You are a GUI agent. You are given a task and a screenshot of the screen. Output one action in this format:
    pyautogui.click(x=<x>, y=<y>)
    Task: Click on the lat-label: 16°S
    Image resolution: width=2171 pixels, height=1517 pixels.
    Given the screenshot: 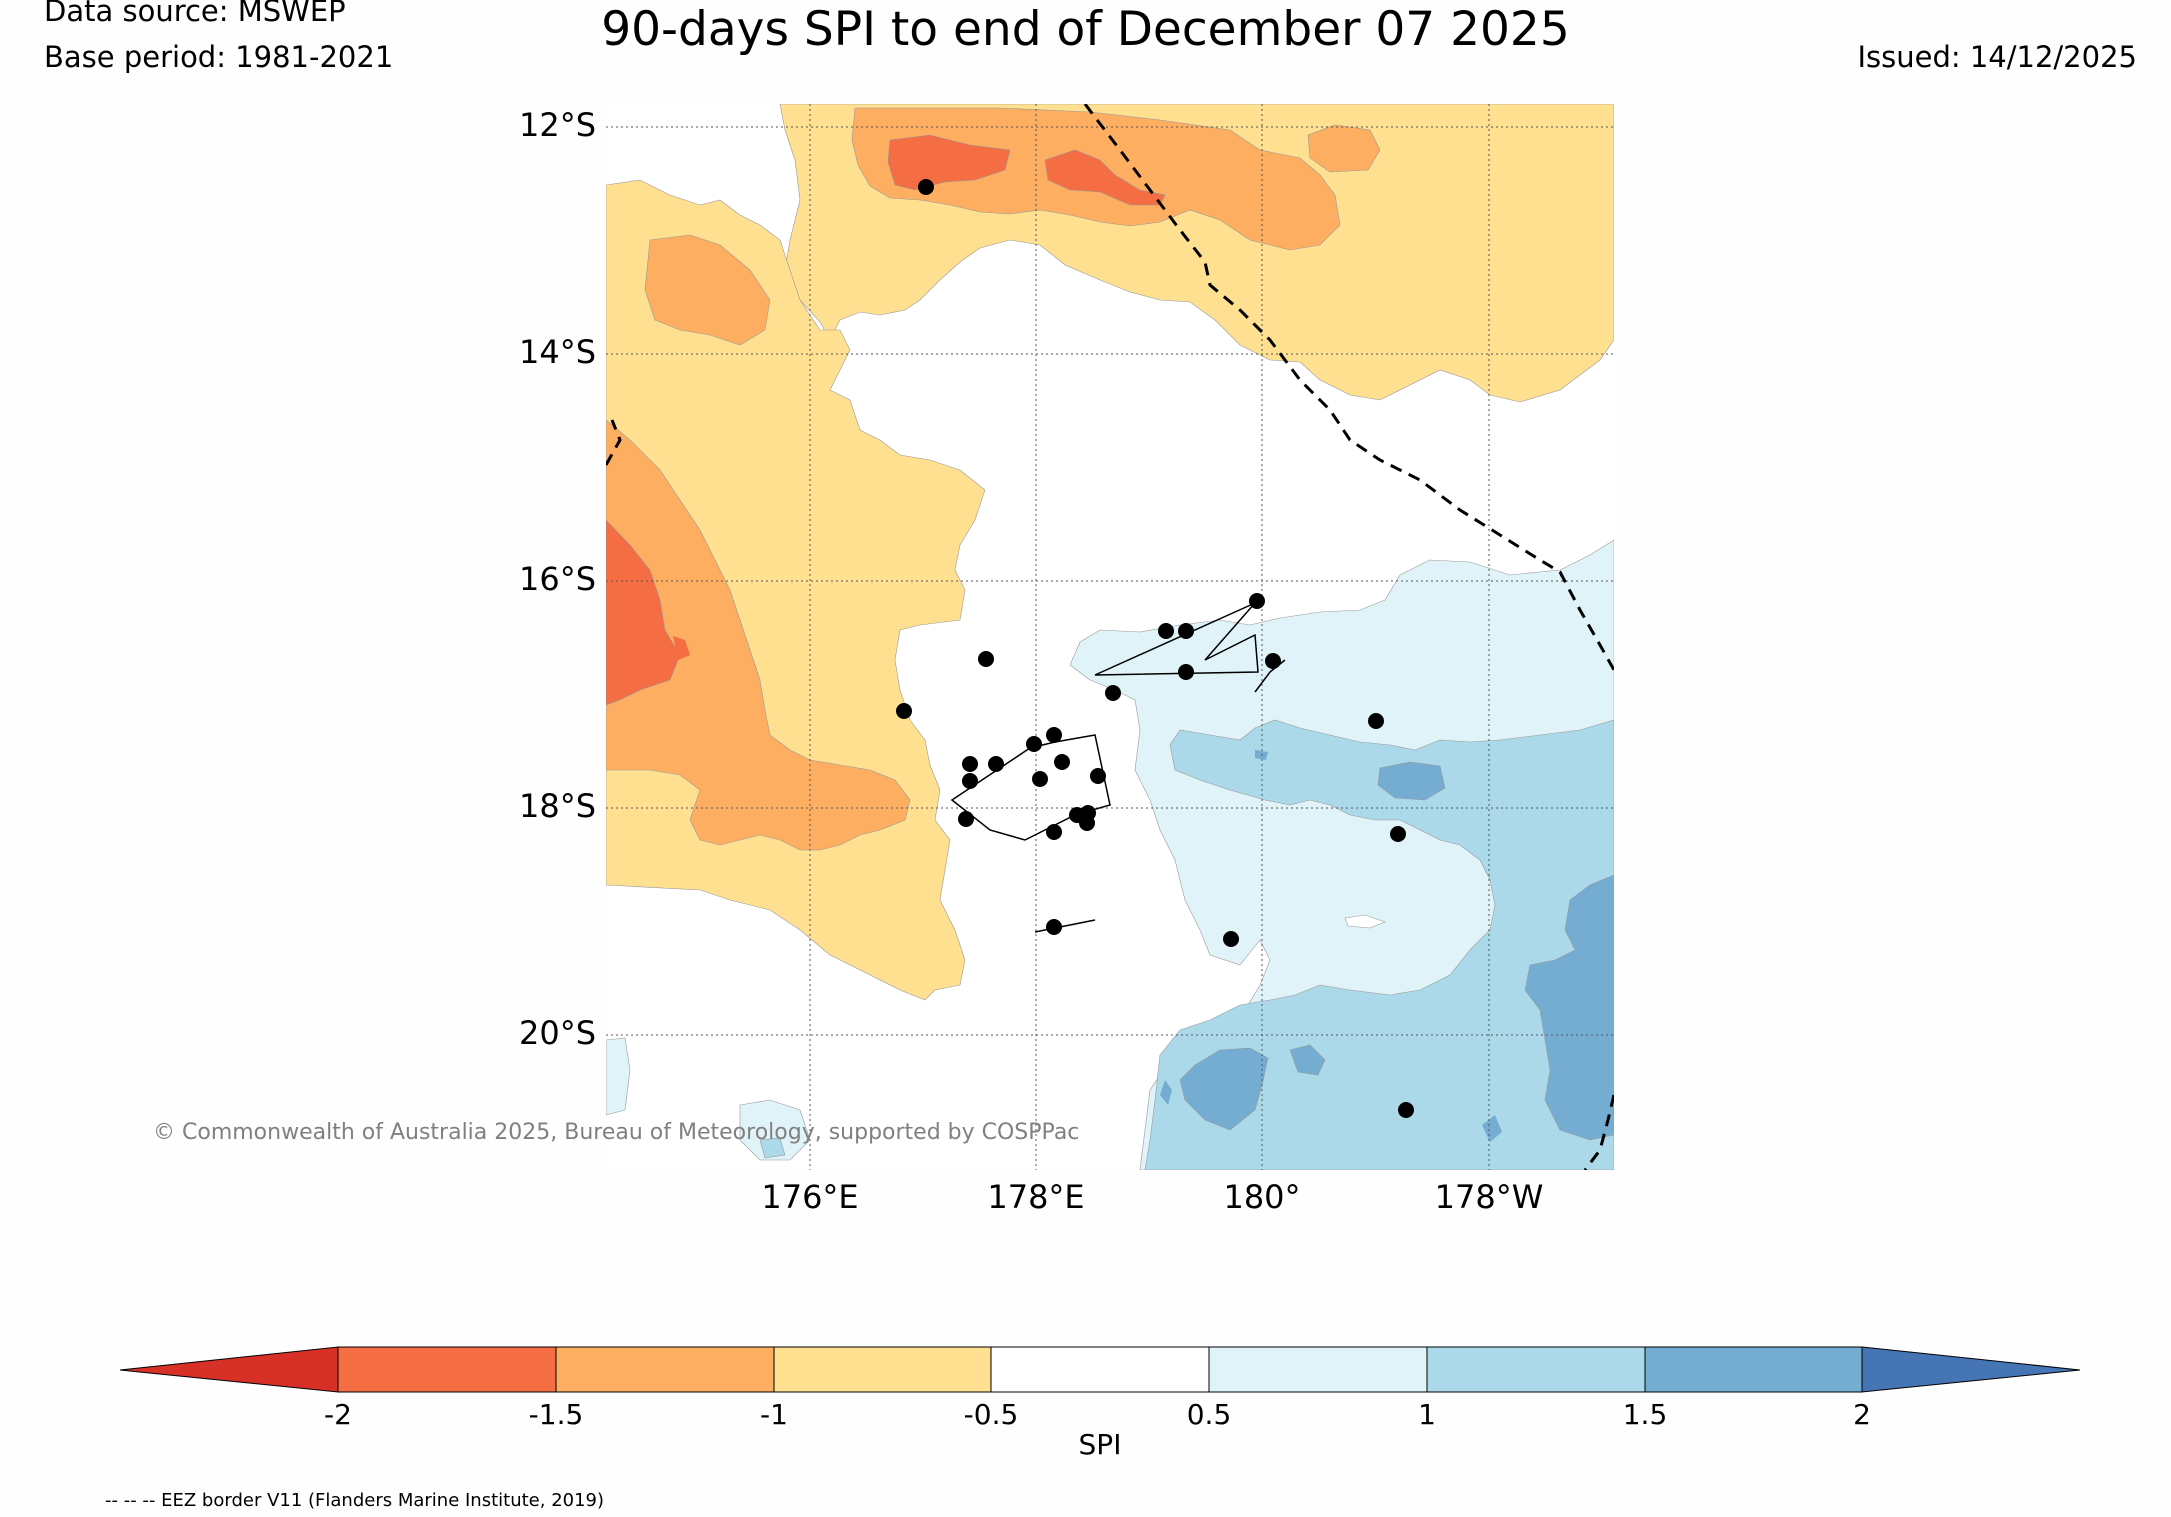 What is the action you would take?
    pyautogui.click(x=557, y=579)
    